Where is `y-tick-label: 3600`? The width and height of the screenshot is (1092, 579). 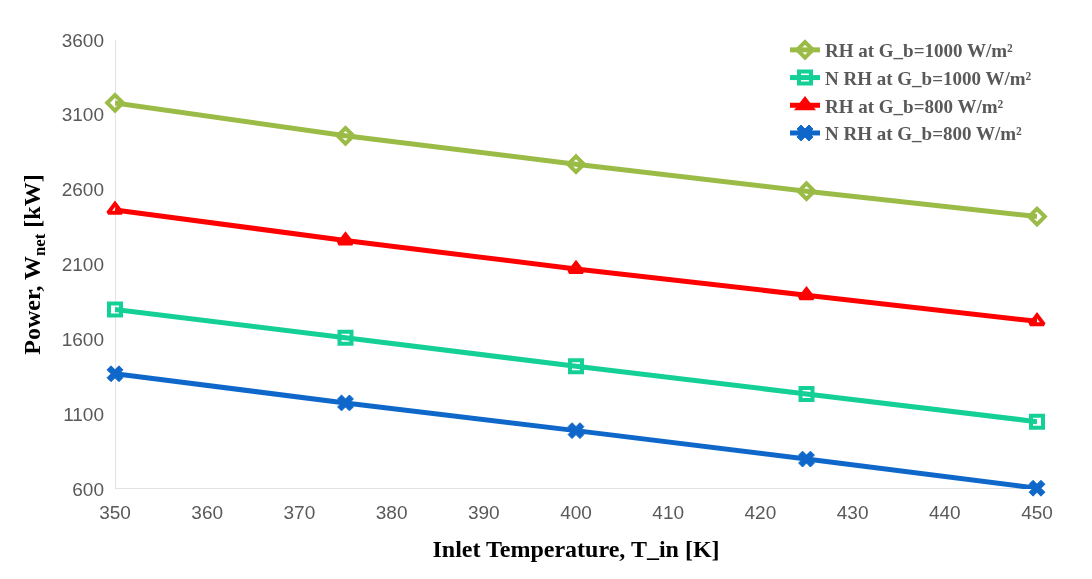
y-tick-label: 3600 is located at coordinates (82, 40).